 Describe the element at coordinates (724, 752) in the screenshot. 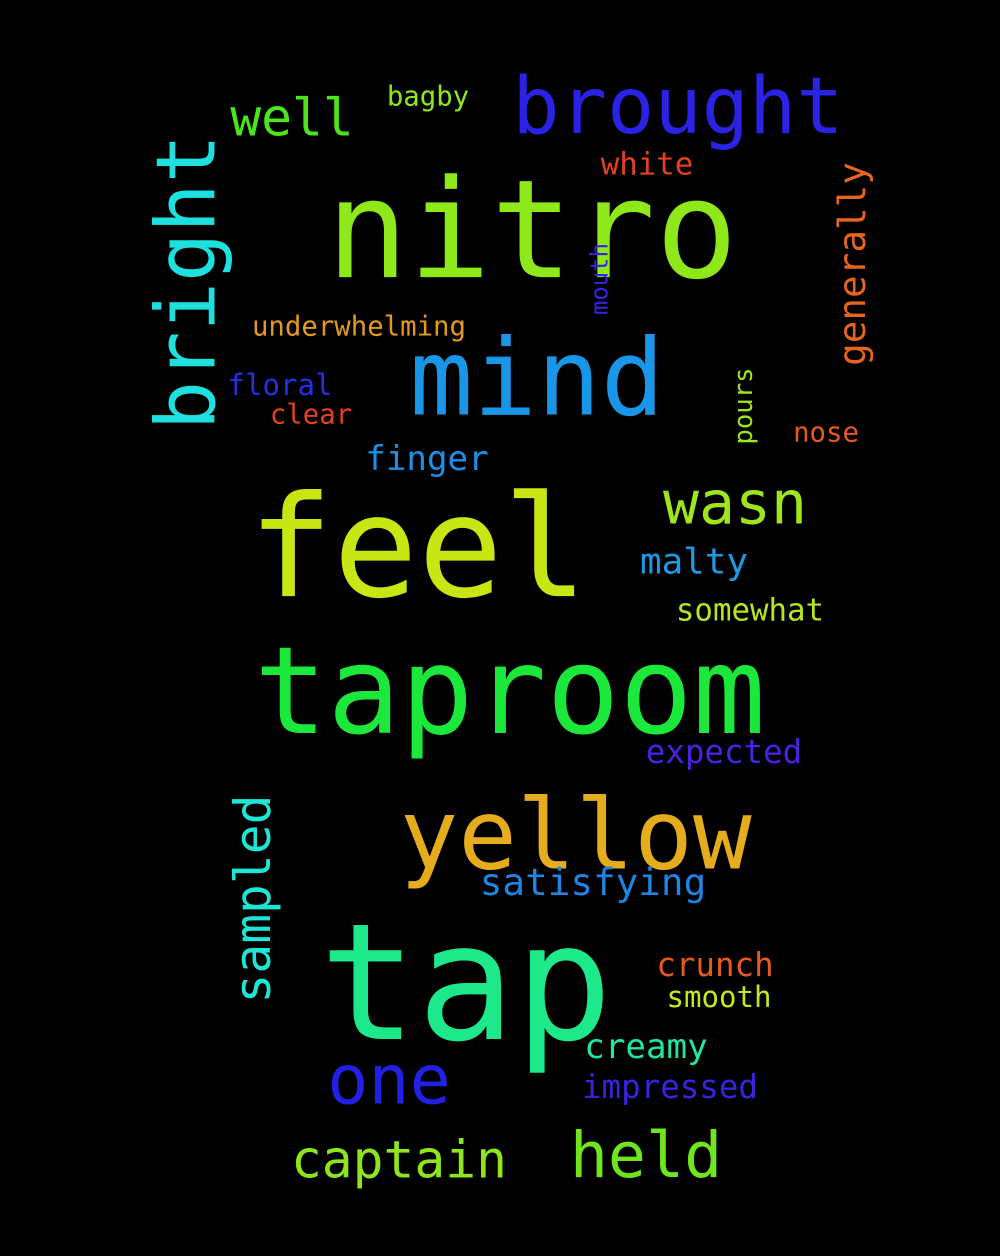

I see `word-expected: expected` at that location.